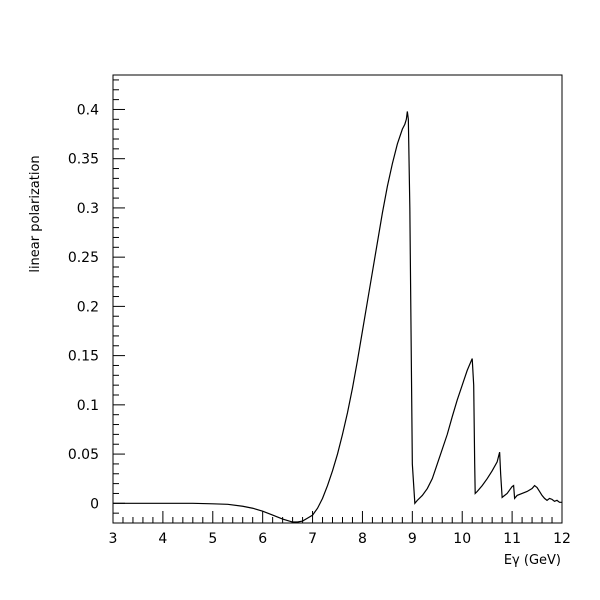 This screenshot has height=600, width=600. I want to click on y-tick-label: 0.1, so click(88, 406).